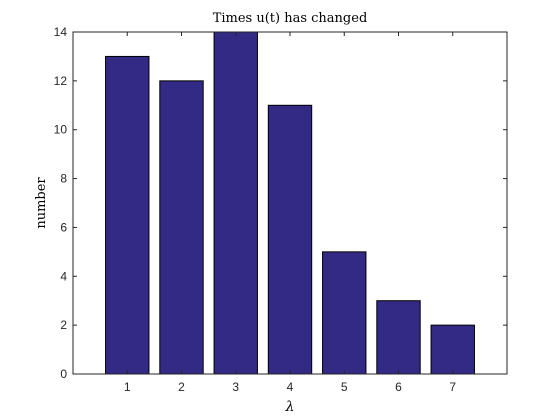  What do you see at coordinates (290, 407) in the screenshot?
I see `x-axis-label: λ` at bounding box center [290, 407].